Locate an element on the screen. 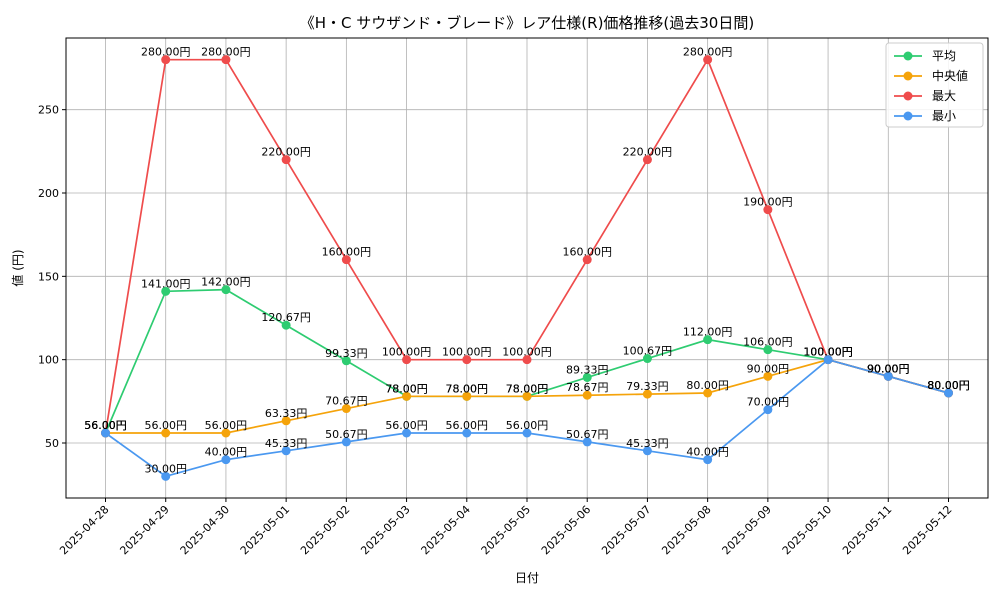  data-label: 99.33円 is located at coordinates (346, 353).